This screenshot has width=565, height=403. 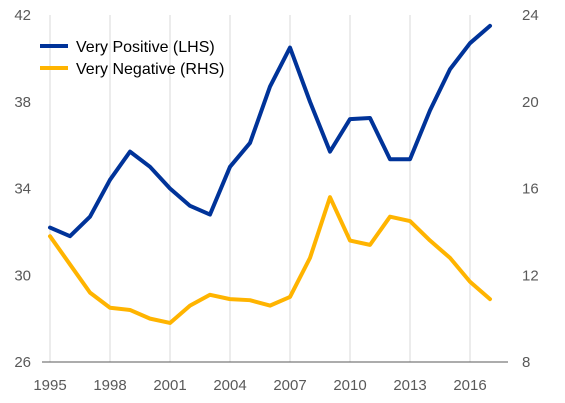 What do you see at coordinates (22, 275) in the screenshot?
I see `left-tick-label-30: 30` at bounding box center [22, 275].